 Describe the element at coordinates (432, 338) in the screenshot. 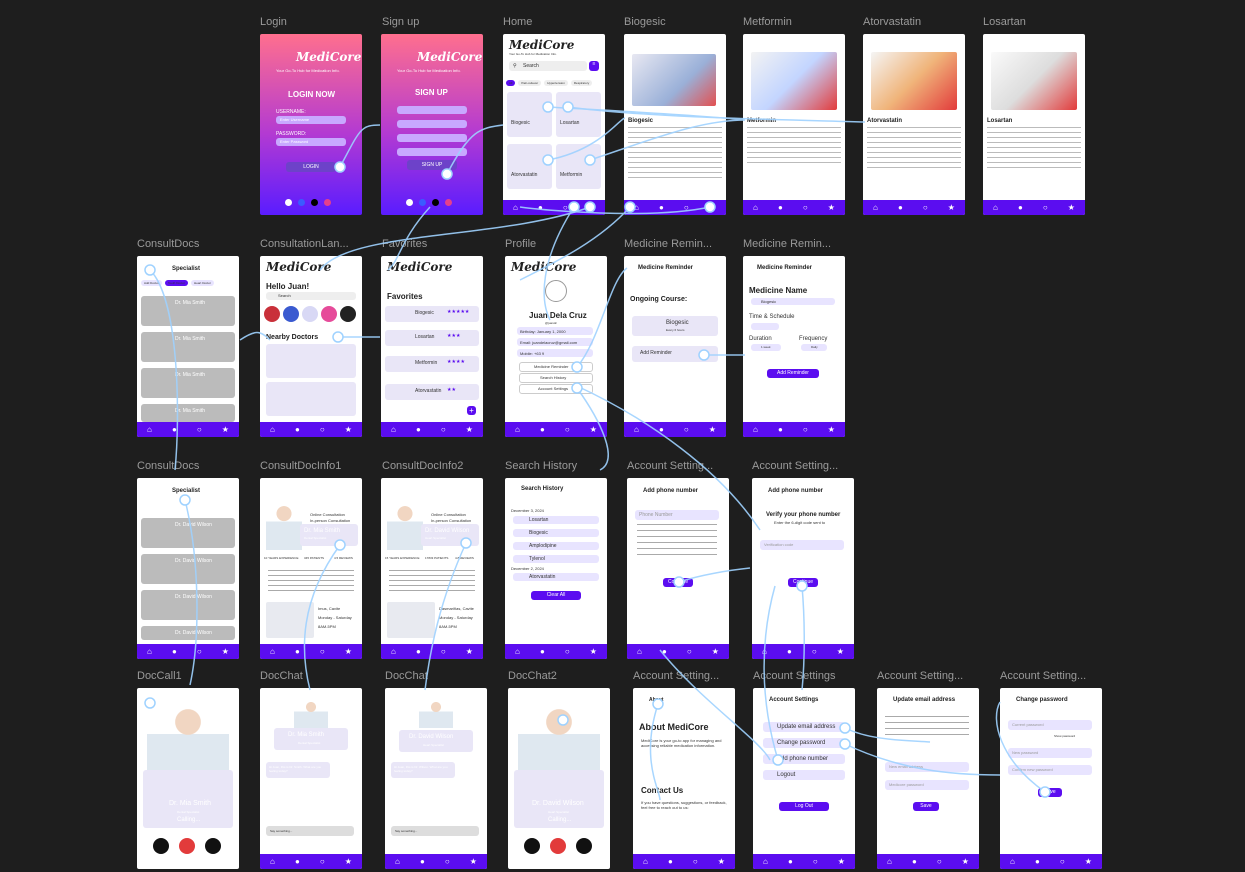

I see `favorite-item: Losartan ★★★` at that location.